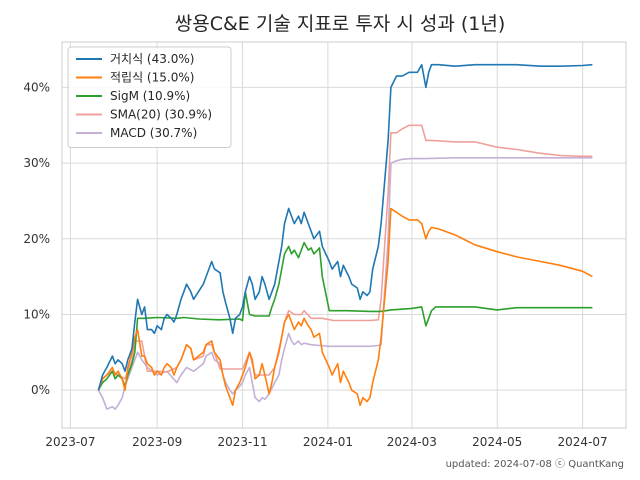 Image resolution: width=640 pixels, height=480 pixels. What do you see at coordinates (412, 442) in the screenshot?
I see `x-tick-label: 2024-03` at bounding box center [412, 442].